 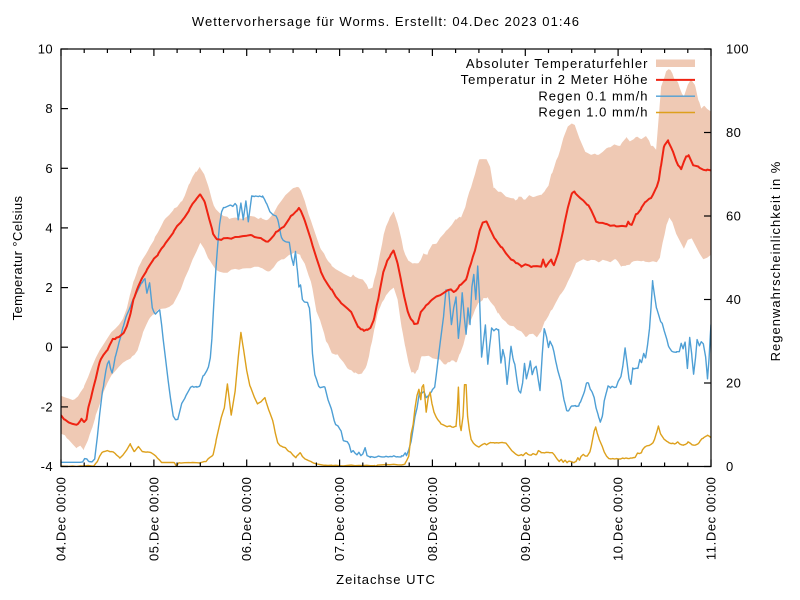 I want to click on svg-text: 20, so click(x=733, y=383).